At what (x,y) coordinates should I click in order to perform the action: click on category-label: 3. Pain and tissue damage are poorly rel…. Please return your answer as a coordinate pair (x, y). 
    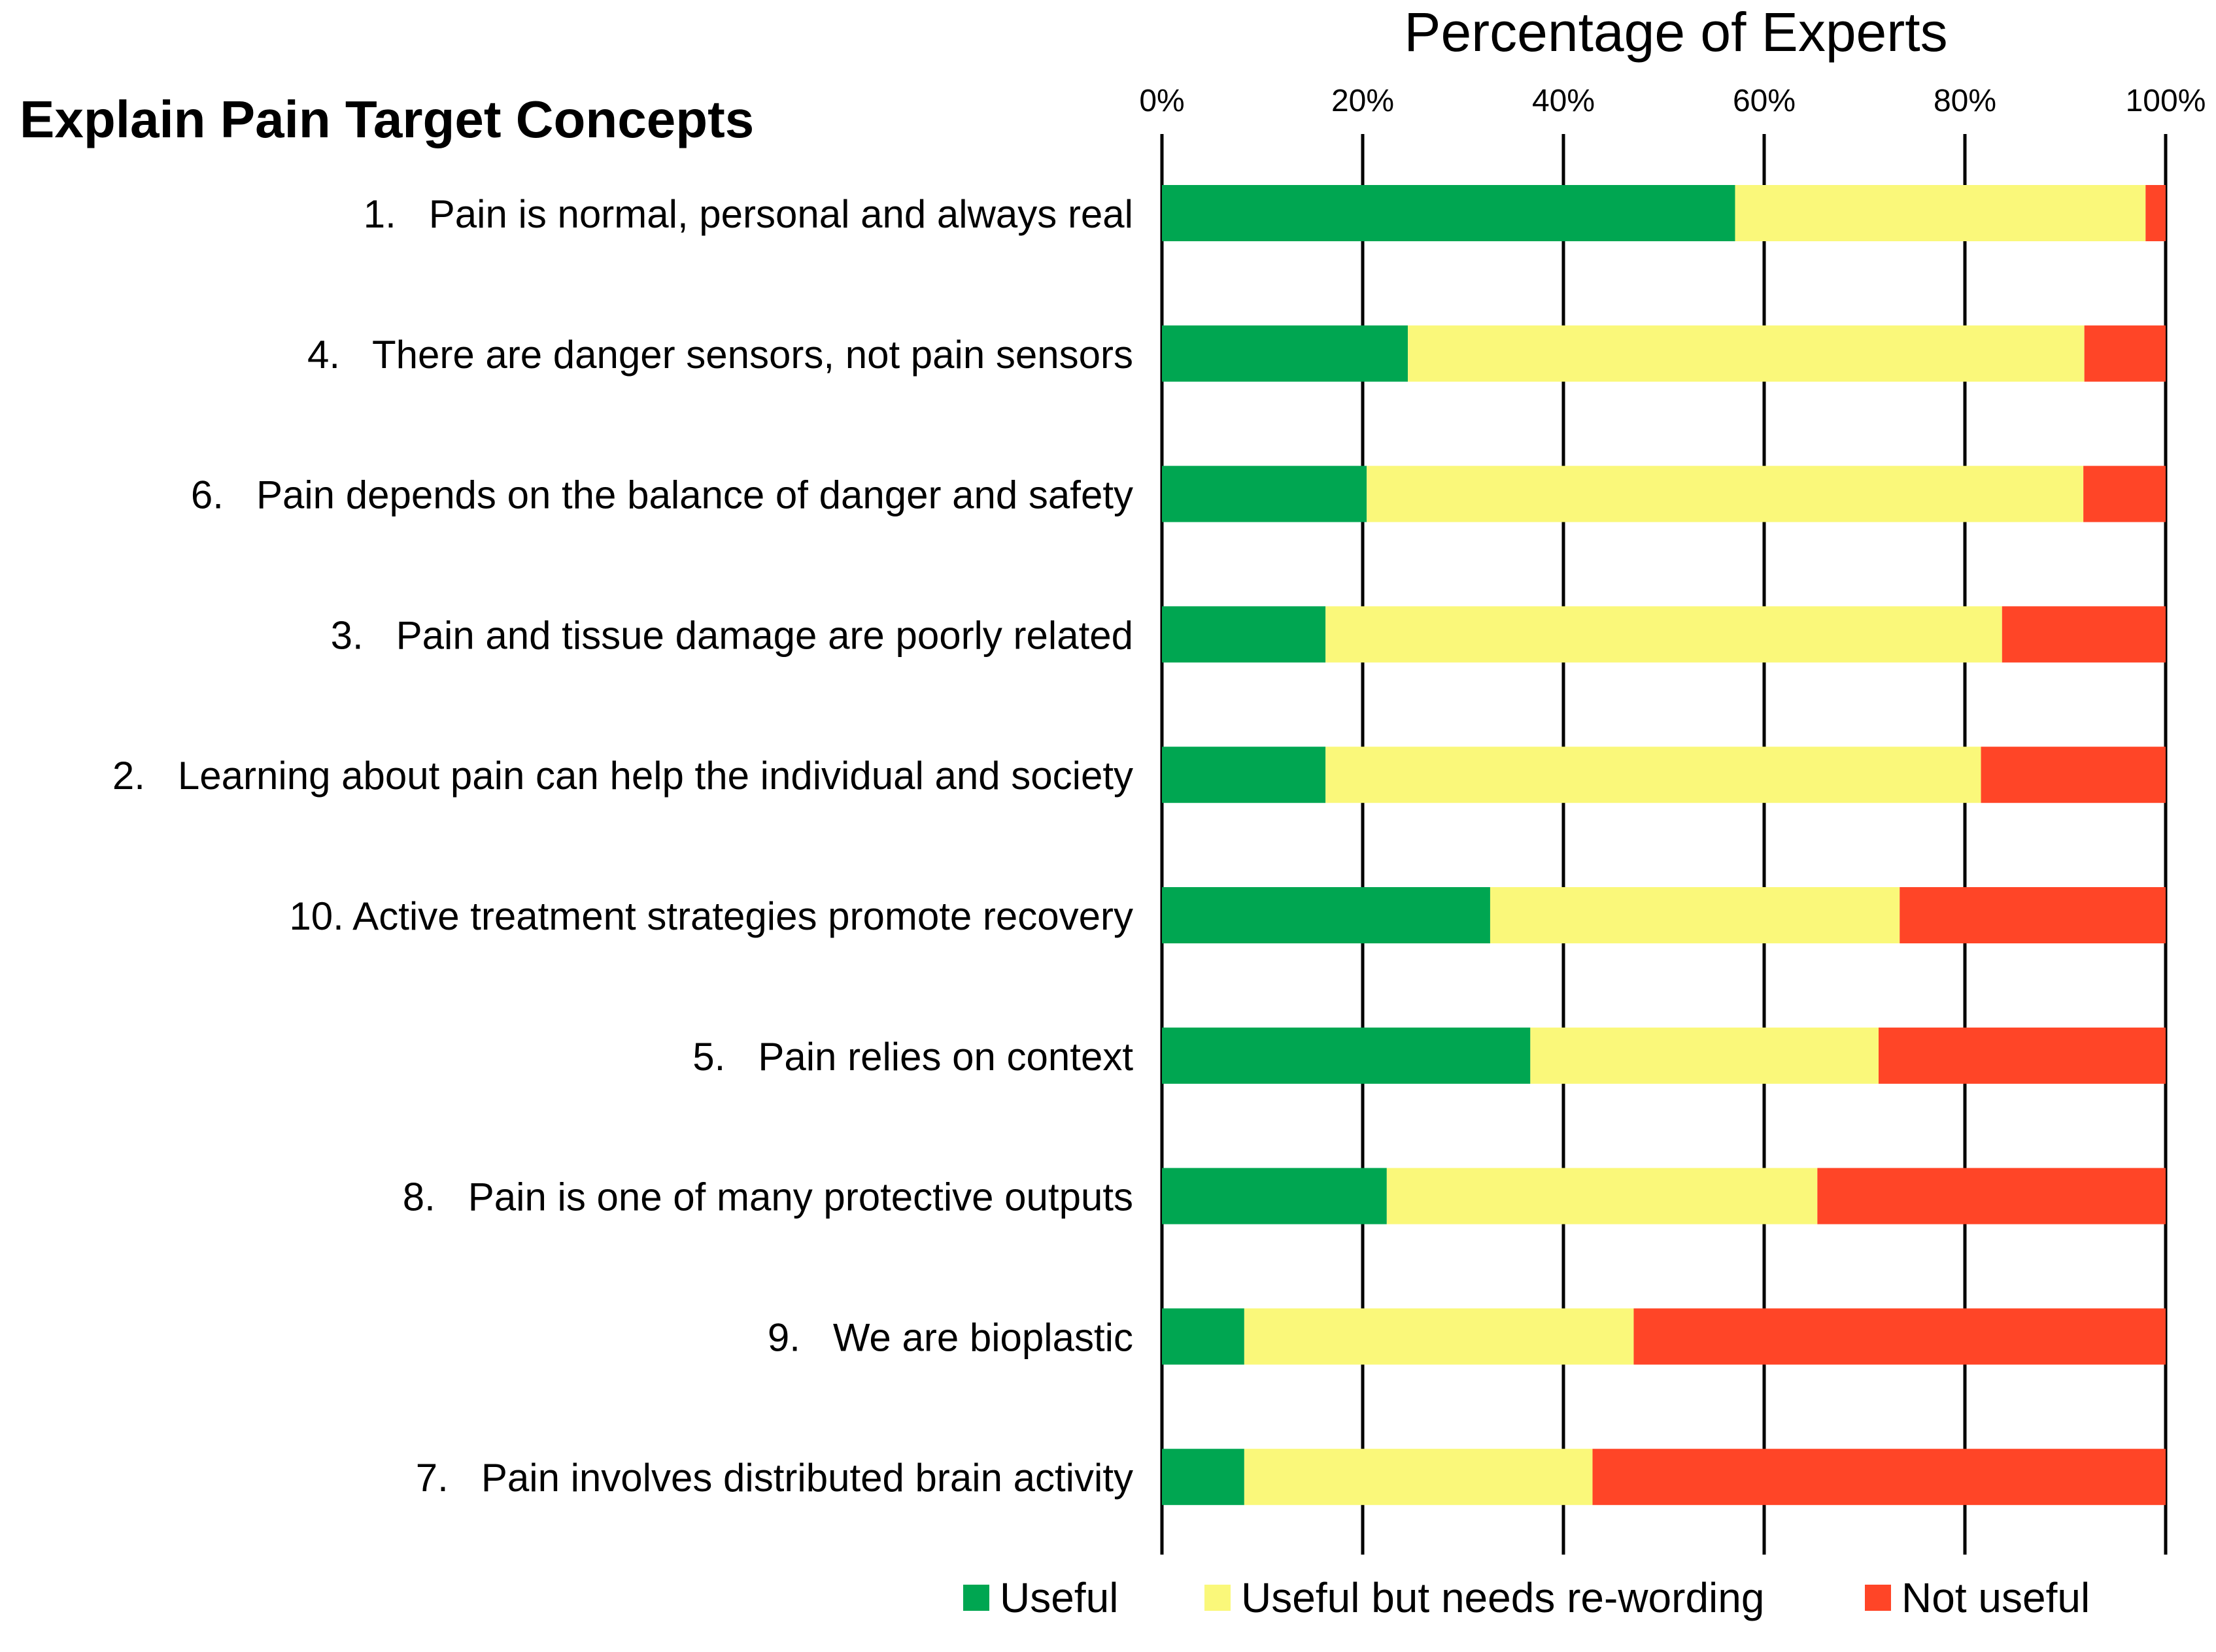
    Looking at the image, I should click on (732, 635).